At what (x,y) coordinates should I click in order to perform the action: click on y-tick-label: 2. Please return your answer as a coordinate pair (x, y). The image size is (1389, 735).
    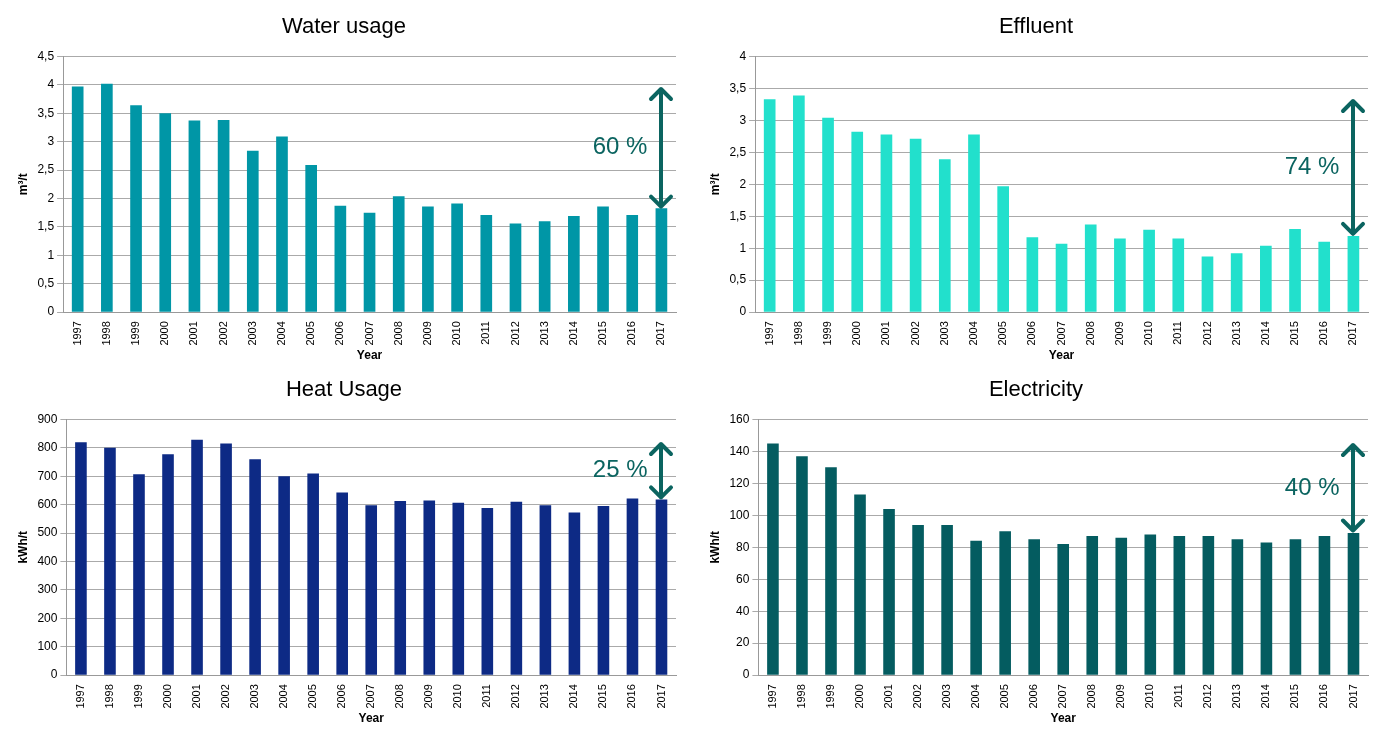
    Looking at the image, I should click on (743, 183).